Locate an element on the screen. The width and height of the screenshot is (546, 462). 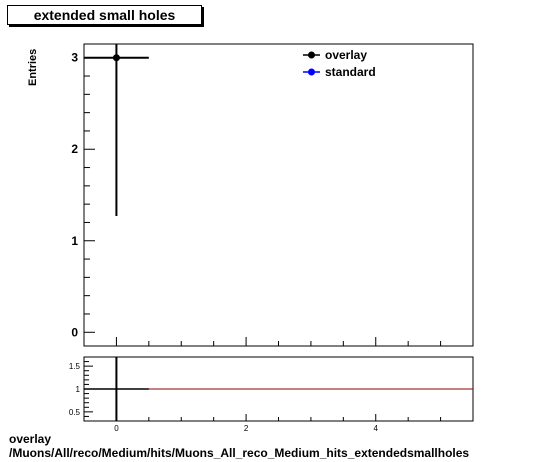
ratio-y-tick-label: 1 is located at coordinates (78, 389).